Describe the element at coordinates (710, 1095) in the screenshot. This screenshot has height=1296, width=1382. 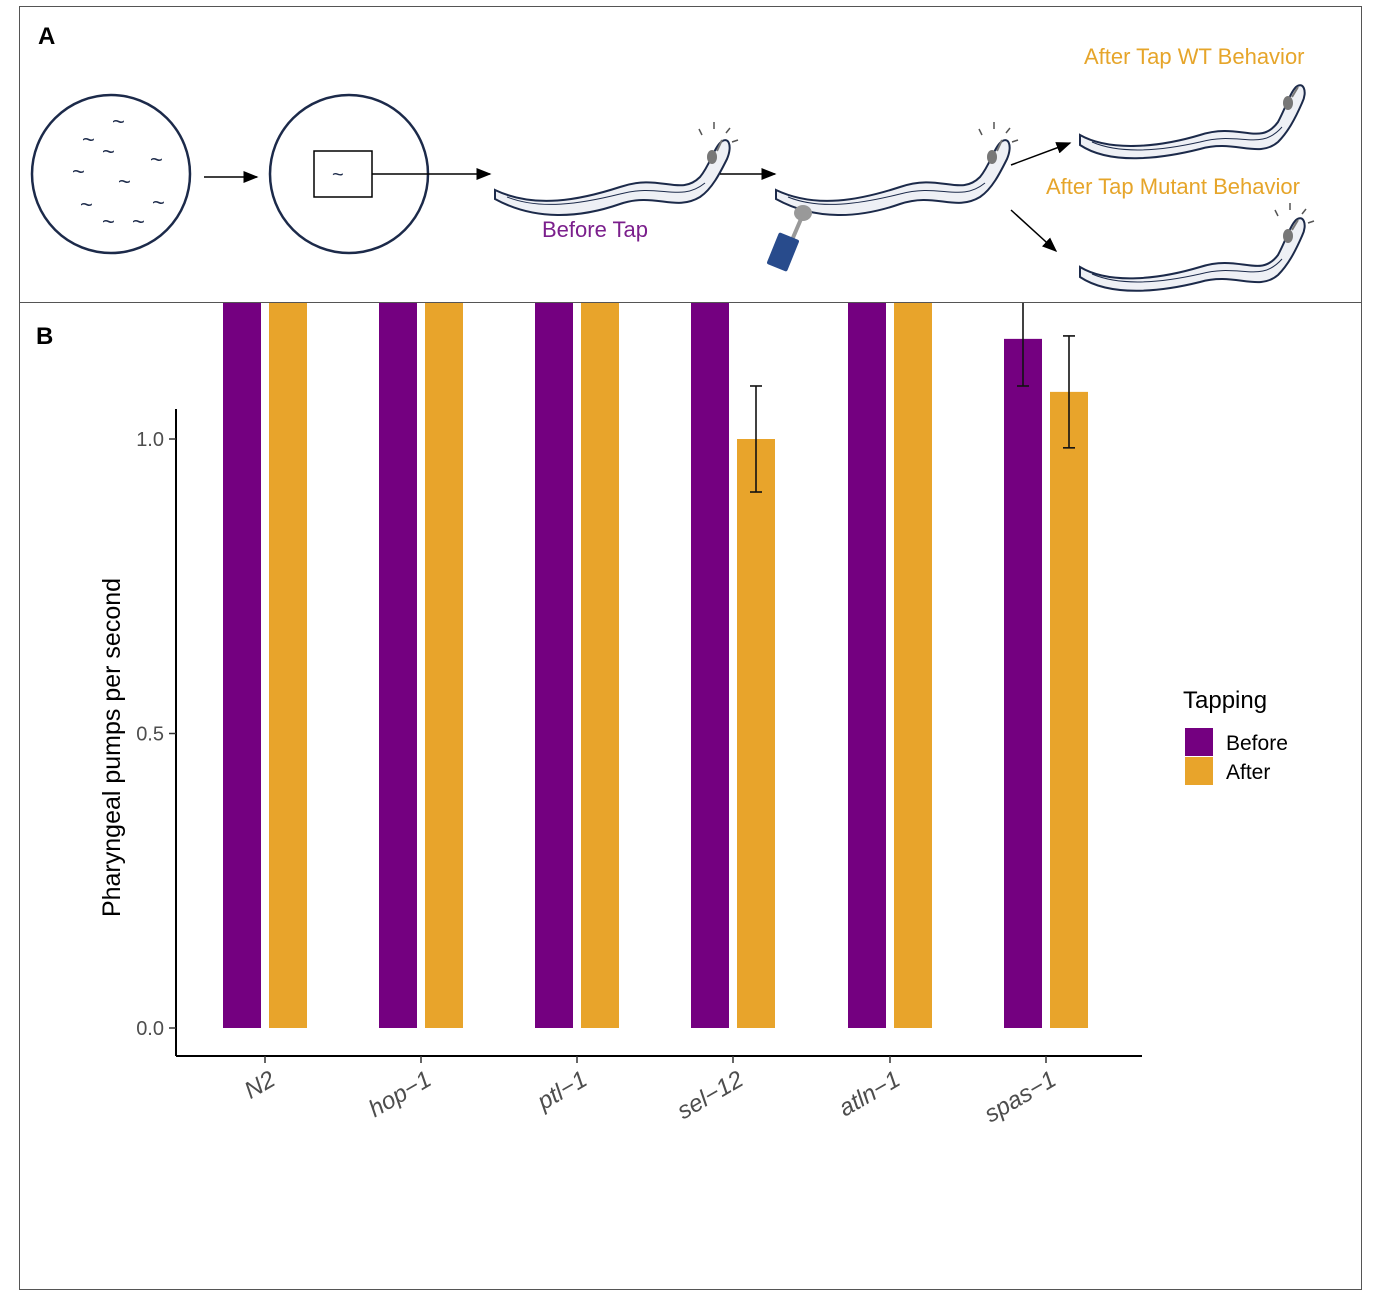
I see `x-tick-label: sel−12` at that location.